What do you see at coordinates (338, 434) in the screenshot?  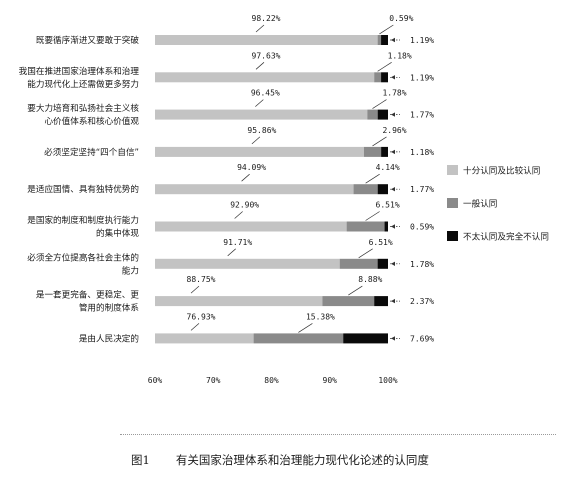 I see `caption-divider` at bounding box center [338, 434].